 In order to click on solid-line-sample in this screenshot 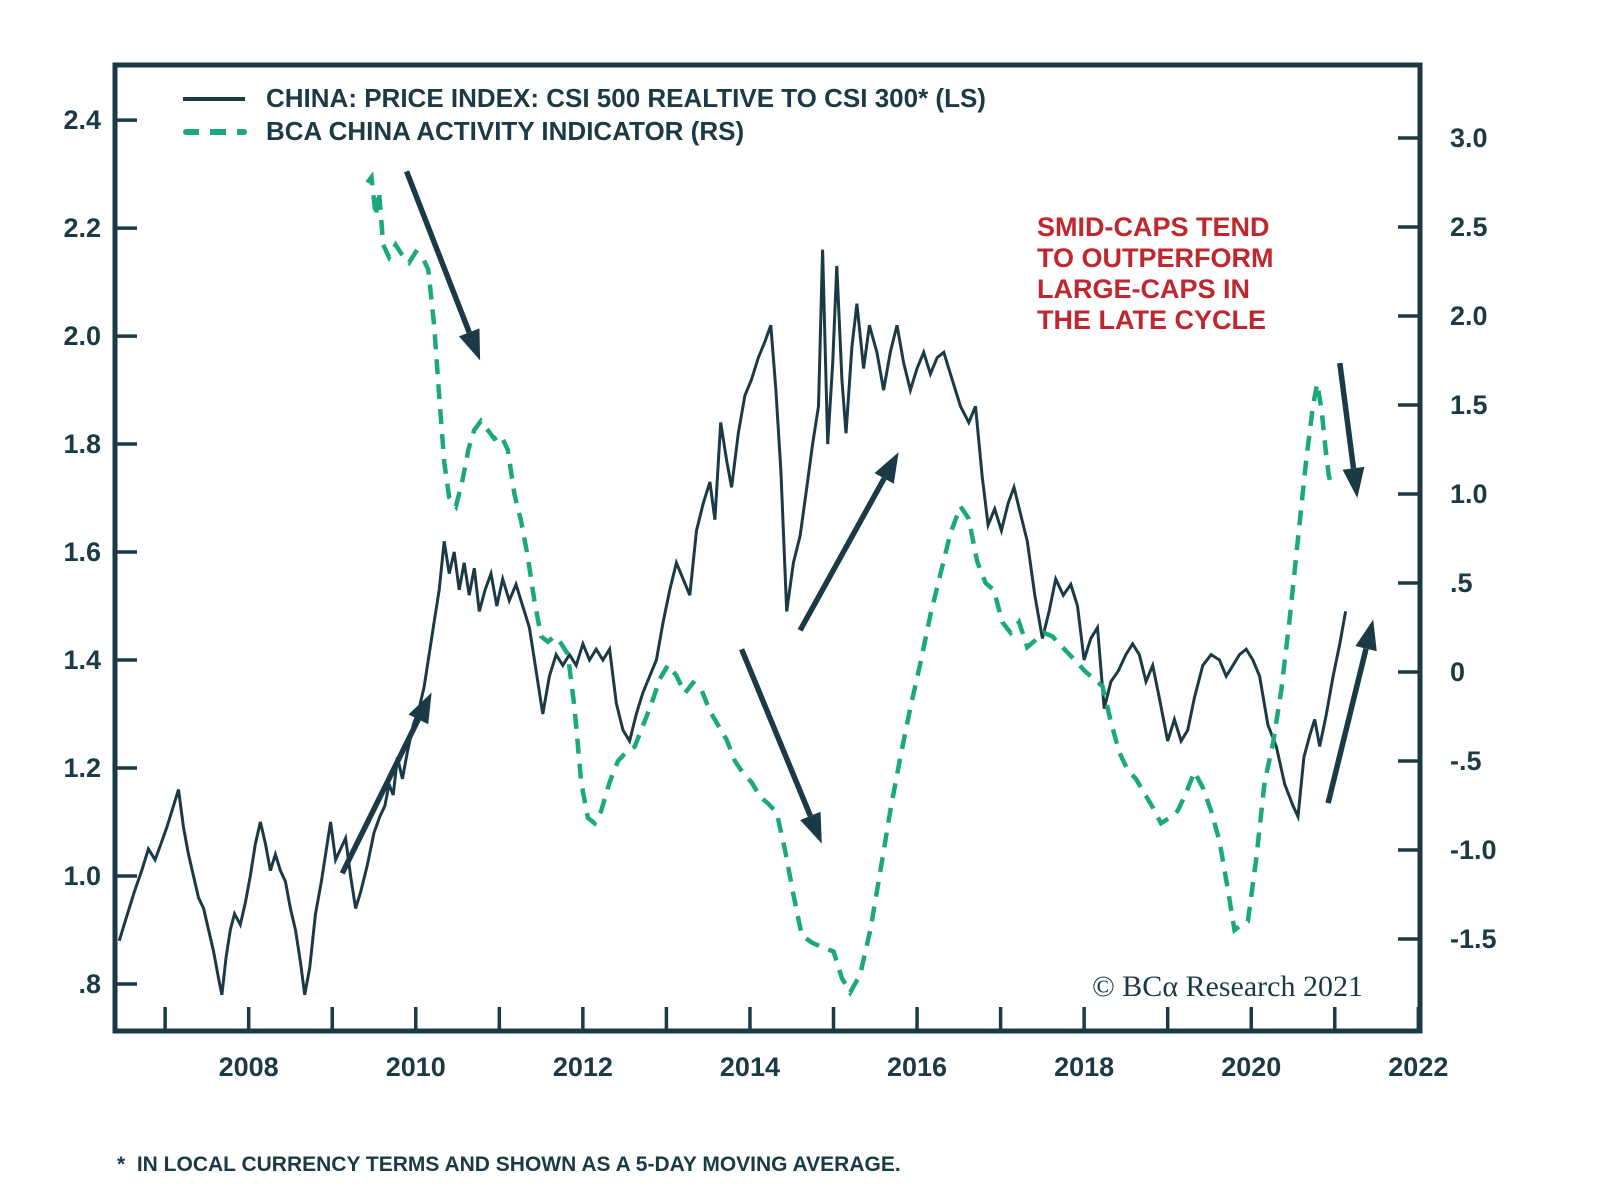, I will do `click(214, 98)`.